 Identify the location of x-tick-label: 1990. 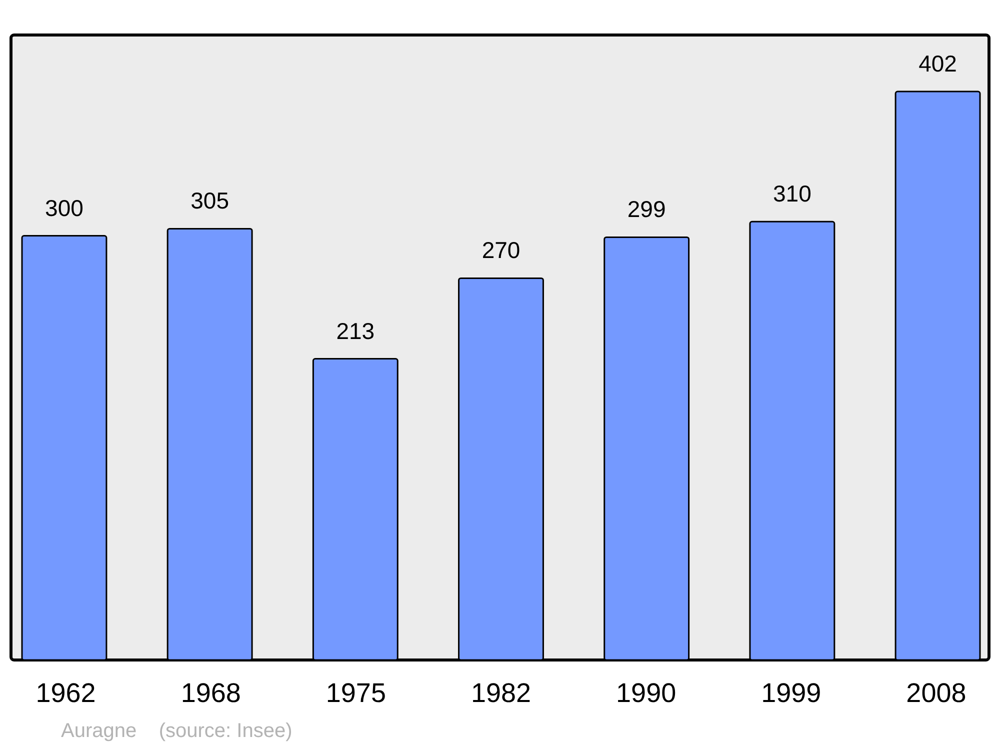
(646, 693).